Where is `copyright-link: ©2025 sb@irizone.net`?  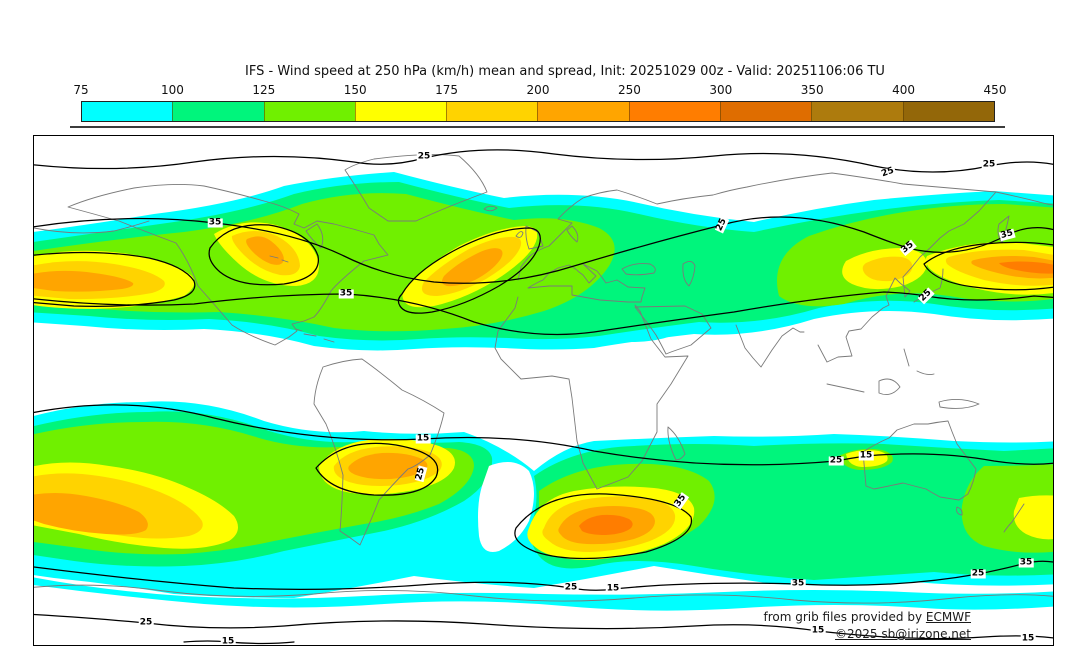
copyright-link: ©2025 sb@irizone.net is located at coordinates (903, 634).